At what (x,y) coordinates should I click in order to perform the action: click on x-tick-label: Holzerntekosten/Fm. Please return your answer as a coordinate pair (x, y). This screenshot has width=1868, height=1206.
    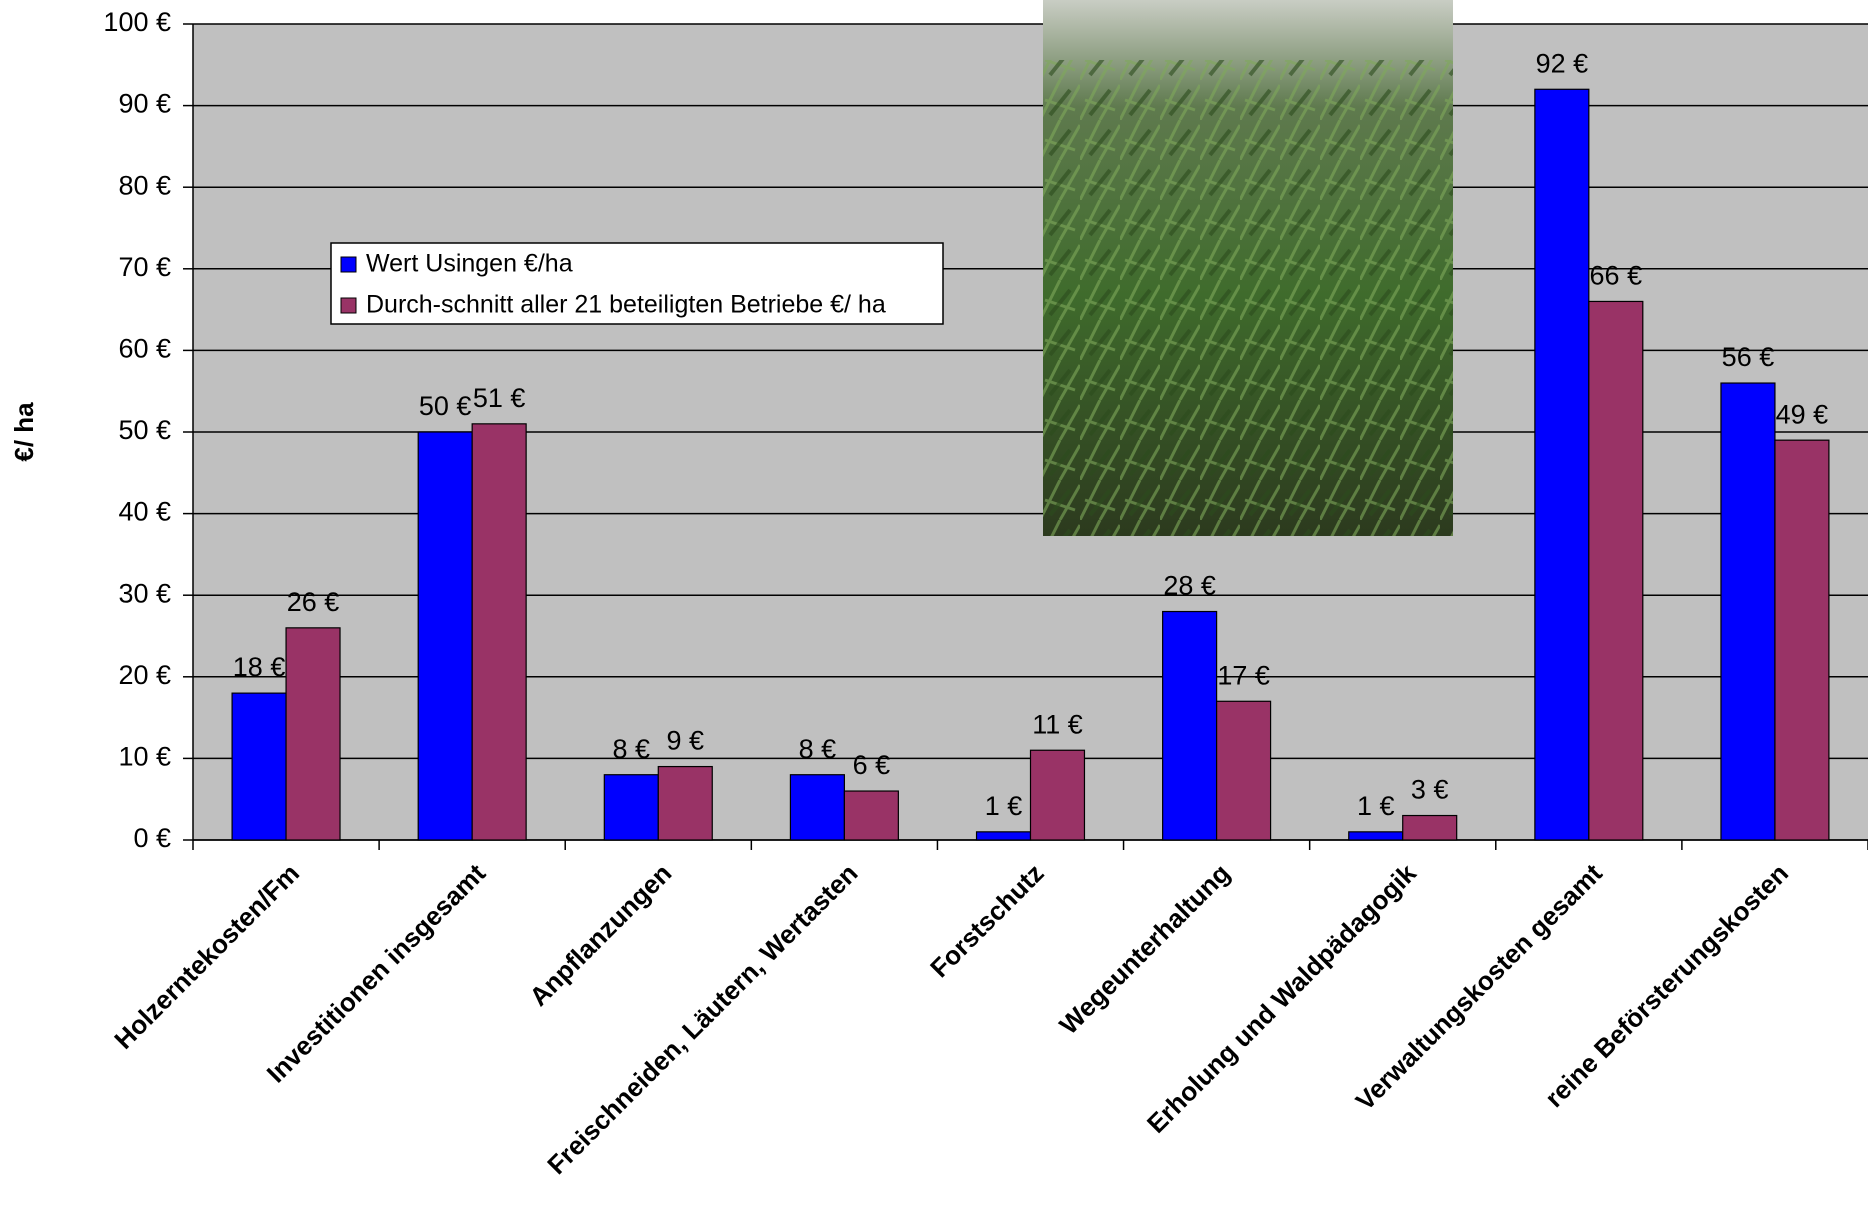
    Looking at the image, I should click on (206, 956).